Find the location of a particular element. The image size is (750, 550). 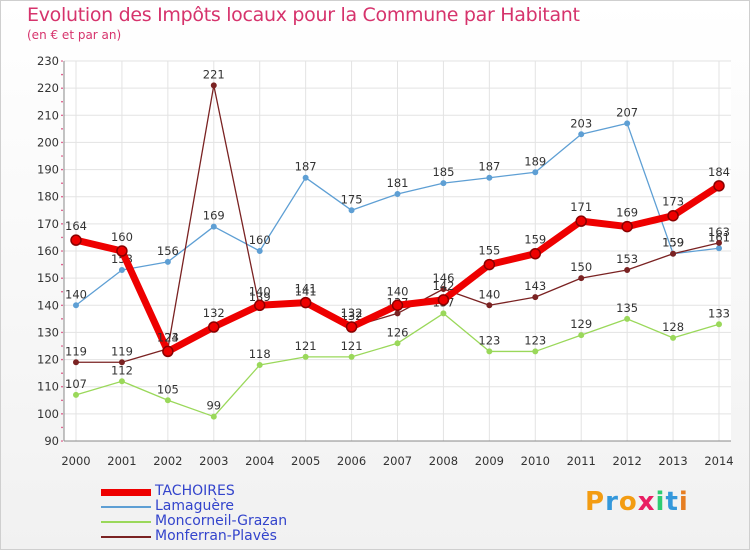

data-label-tachoires: 155 is located at coordinates (489, 251).